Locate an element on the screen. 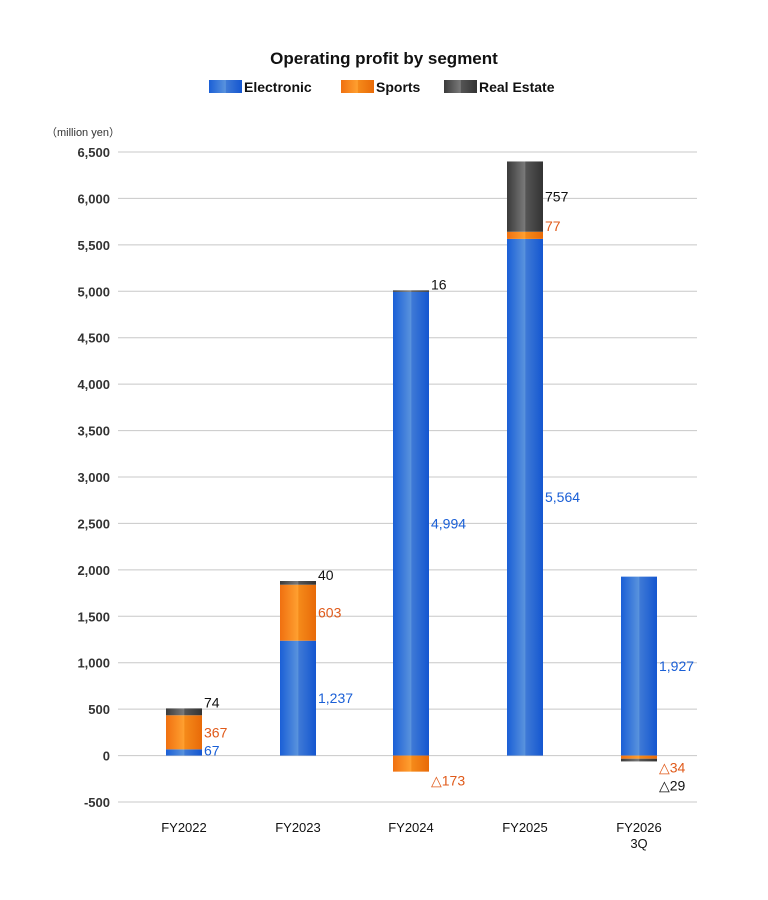 This screenshot has height=900, width=768. data-label-electronic-2: 4,994 is located at coordinates (448, 524).